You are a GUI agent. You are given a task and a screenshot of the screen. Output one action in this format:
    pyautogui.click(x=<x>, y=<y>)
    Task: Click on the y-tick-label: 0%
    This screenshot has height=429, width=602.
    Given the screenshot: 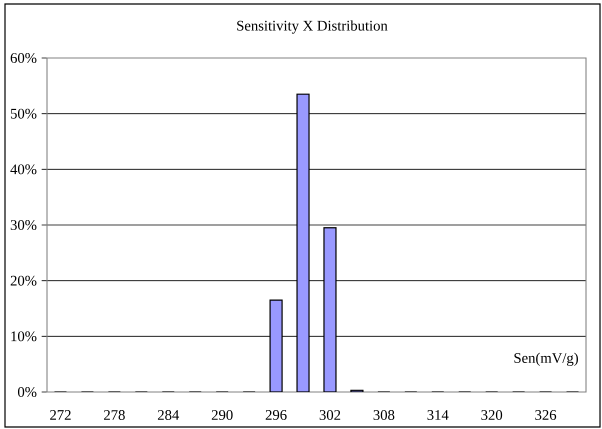 What is the action you would take?
    pyautogui.click(x=27, y=392)
    